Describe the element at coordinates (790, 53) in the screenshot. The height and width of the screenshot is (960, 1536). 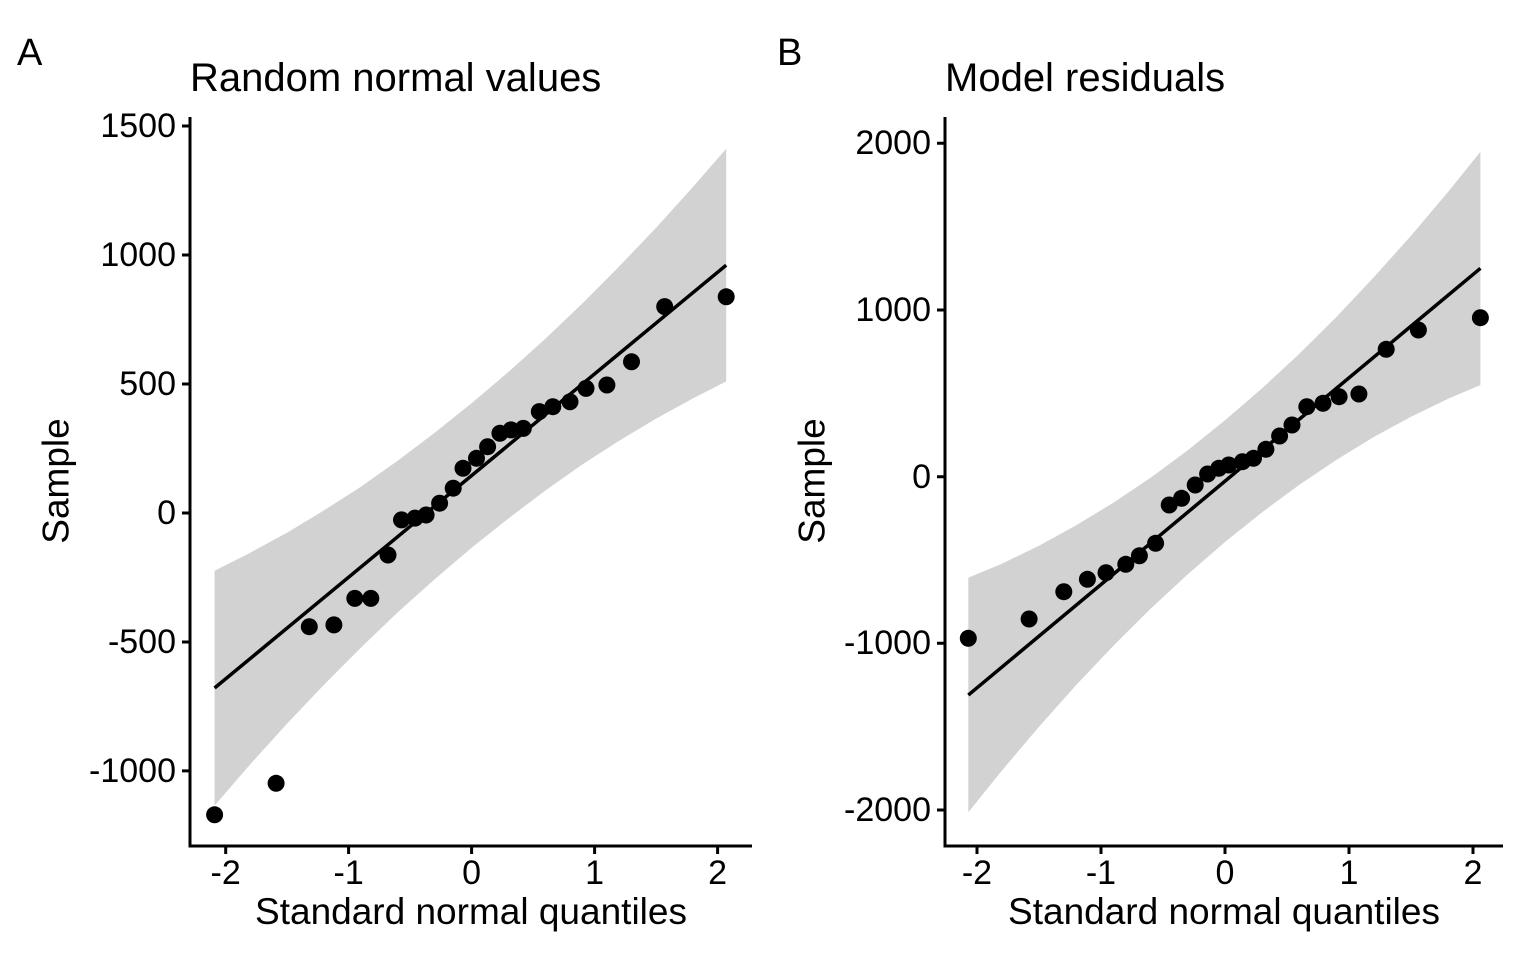
I see `panel-b-tag: B` at that location.